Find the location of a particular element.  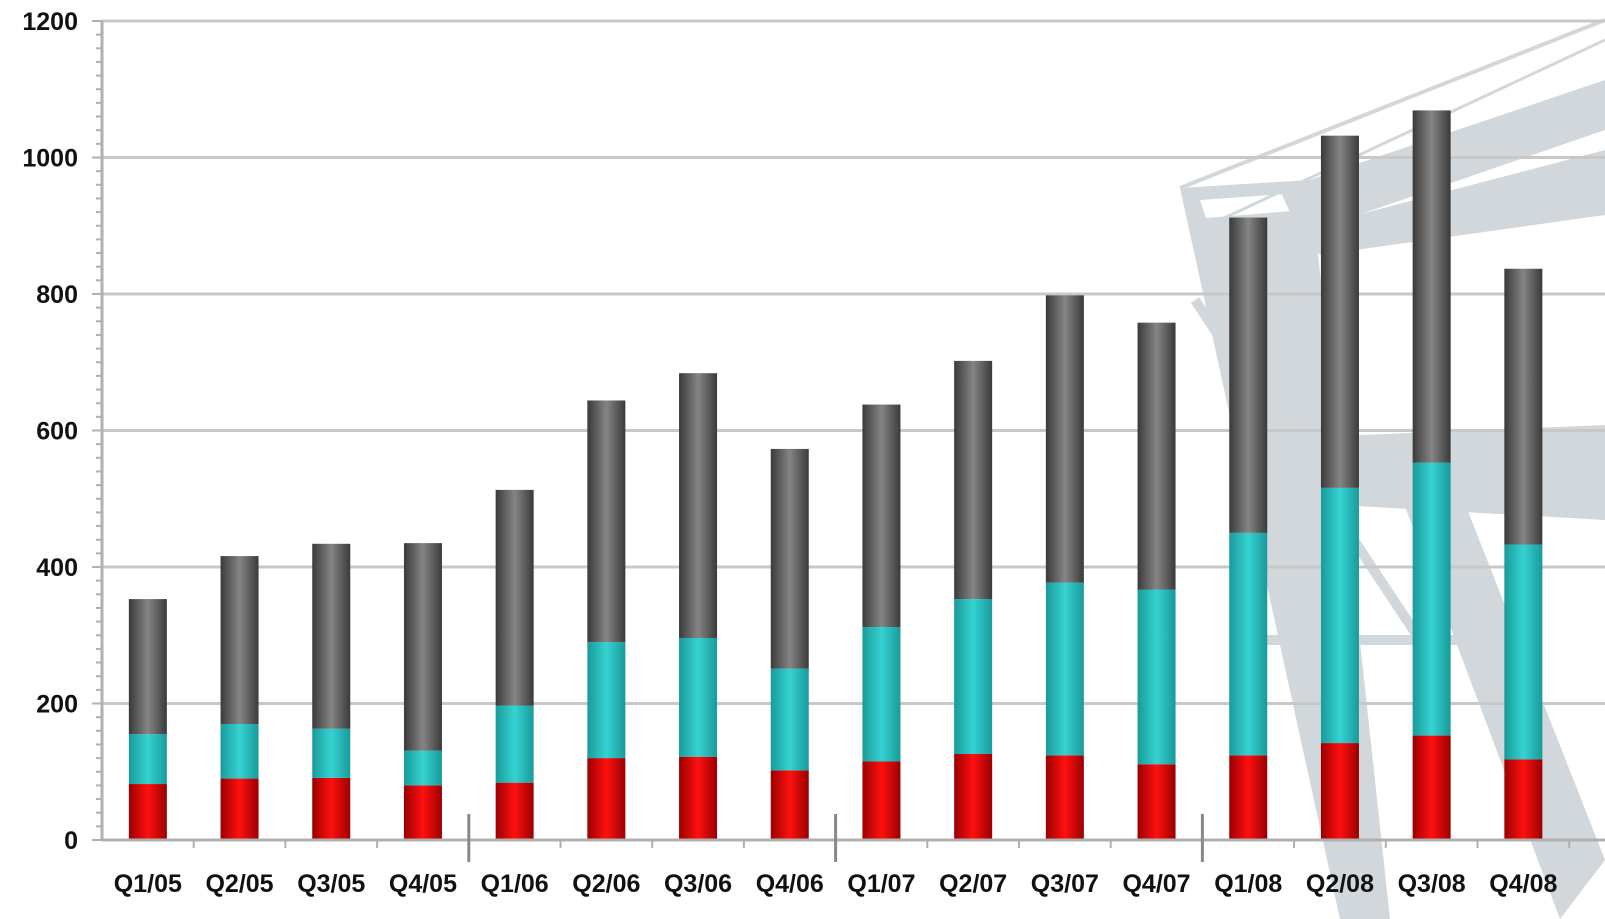

y-tick-label: 600 is located at coordinates (57, 432).